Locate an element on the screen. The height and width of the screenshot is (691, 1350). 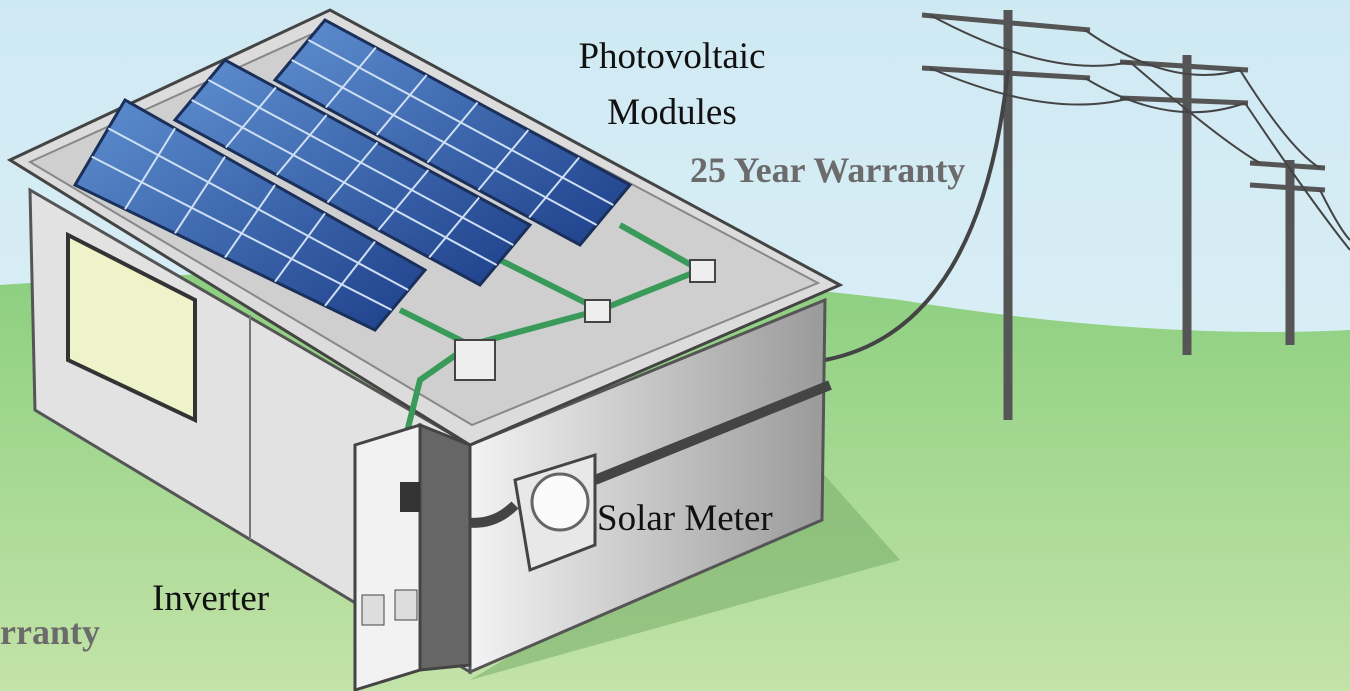
inverter-display is located at coordinates (410, 497).